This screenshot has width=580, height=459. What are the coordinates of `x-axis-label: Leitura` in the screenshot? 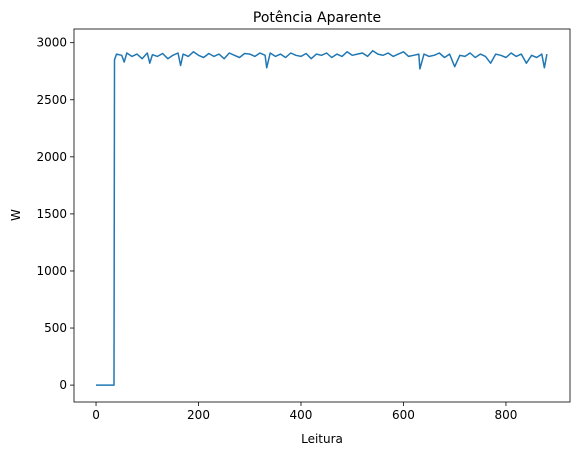 It's located at (322, 439).